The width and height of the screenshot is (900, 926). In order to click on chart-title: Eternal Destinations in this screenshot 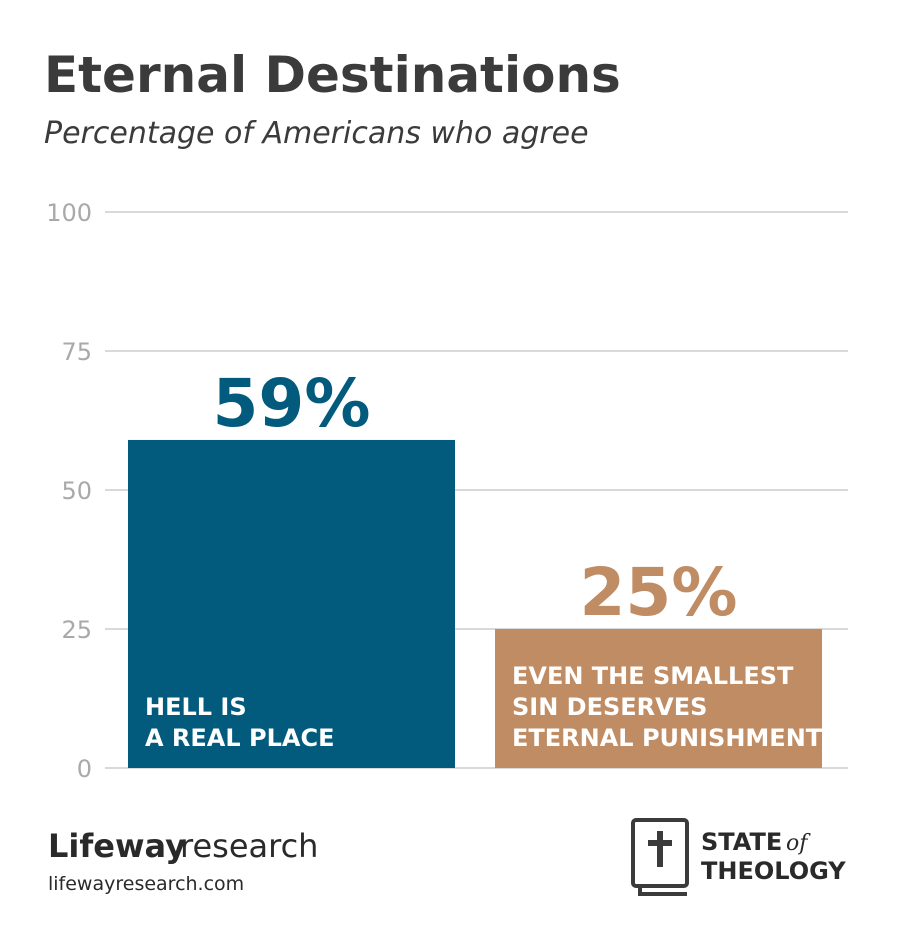, I will do `click(332, 75)`.